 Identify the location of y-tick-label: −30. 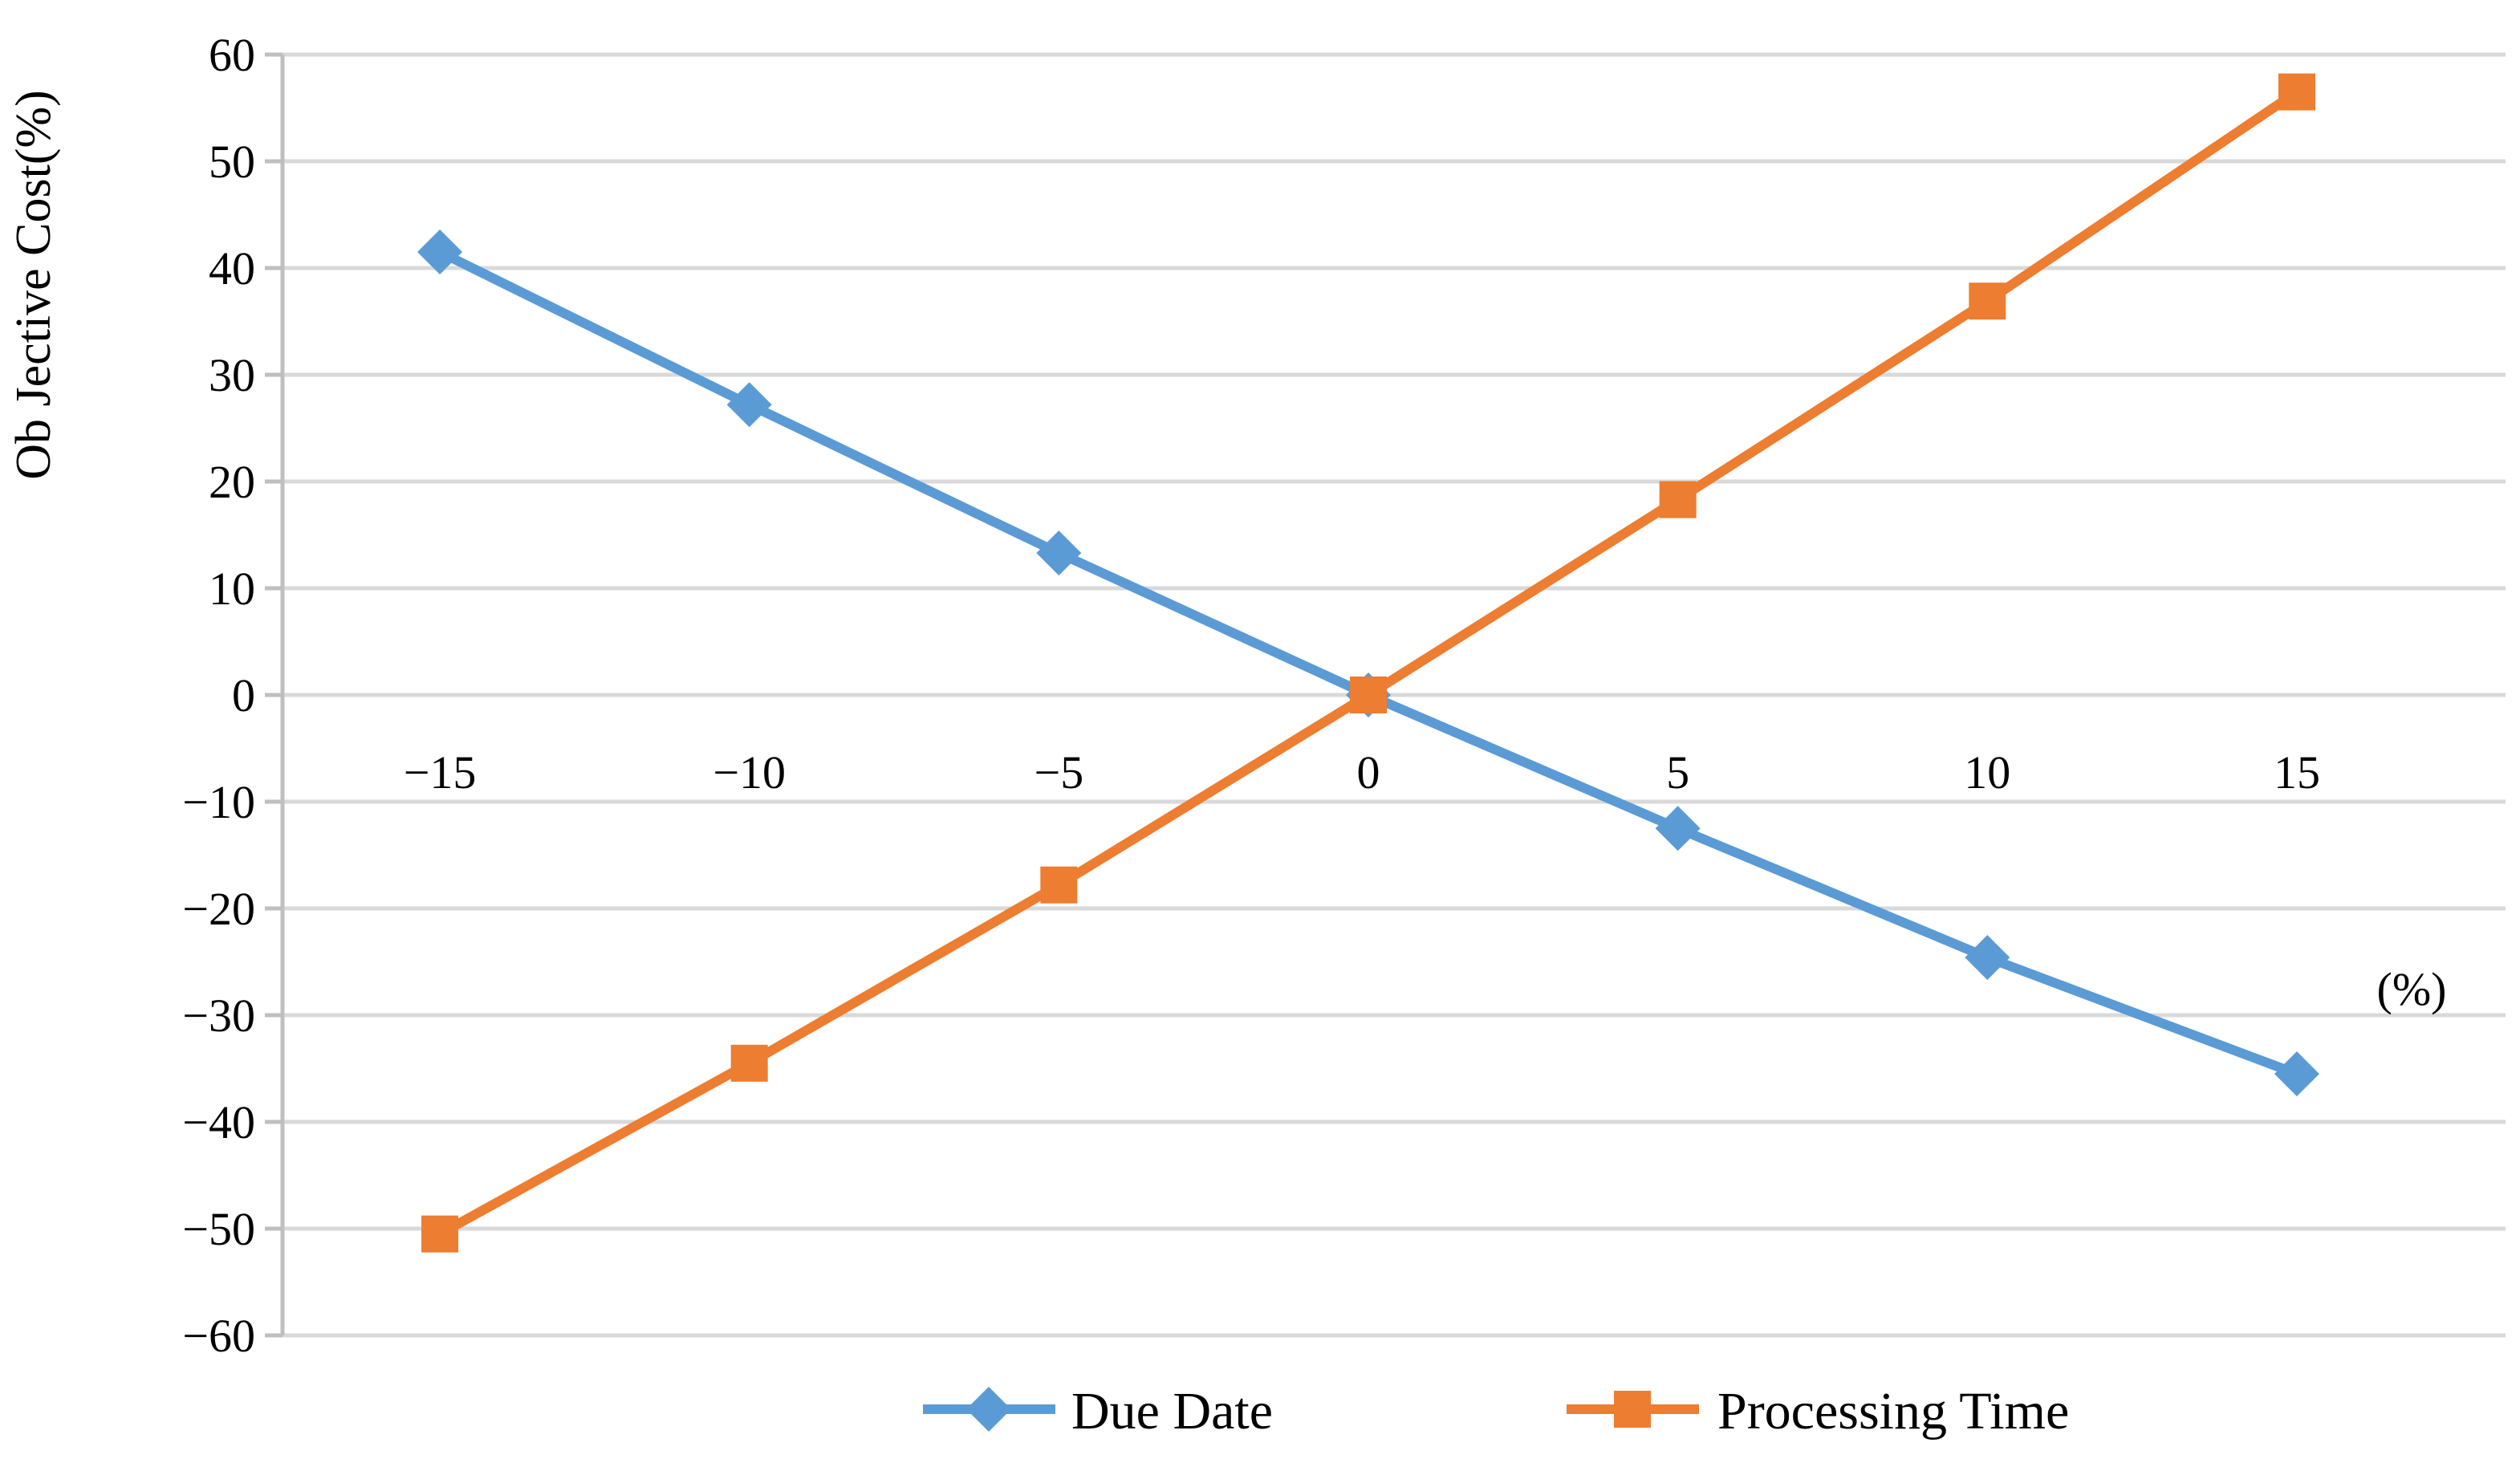
(218, 1015).